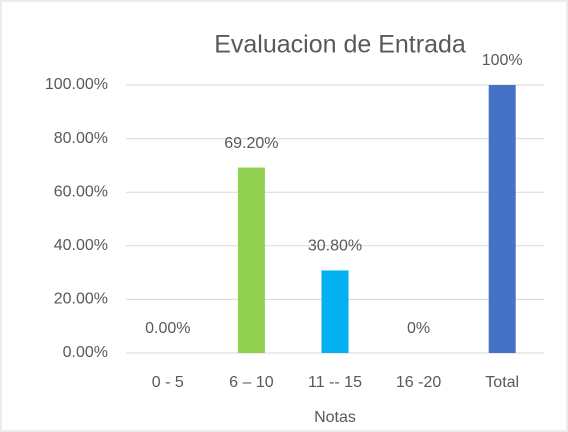 This screenshot has height=432, width=568. What do you see at coordinates (85, 352) in the screenshot?
I see `y-tick-label: 0.00%` at bounding box center [85, 352].